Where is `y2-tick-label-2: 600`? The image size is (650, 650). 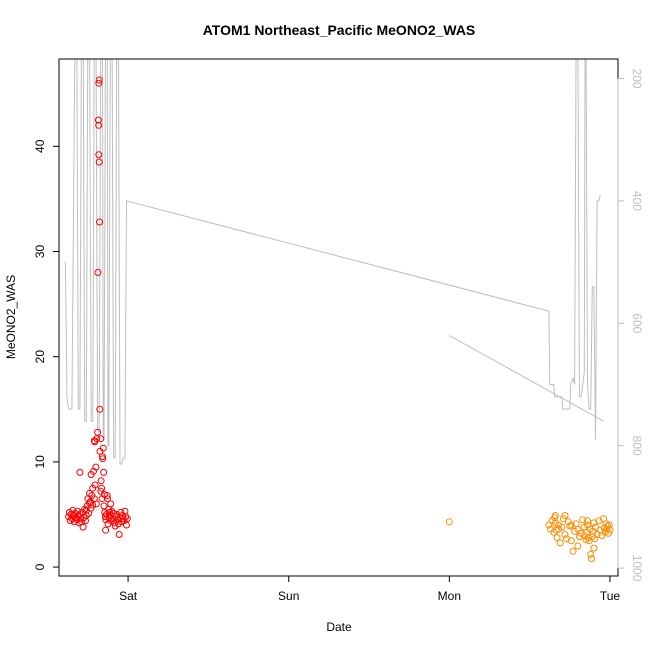 y2-tick-label-2: 600 is located at coordinates (637, 323).